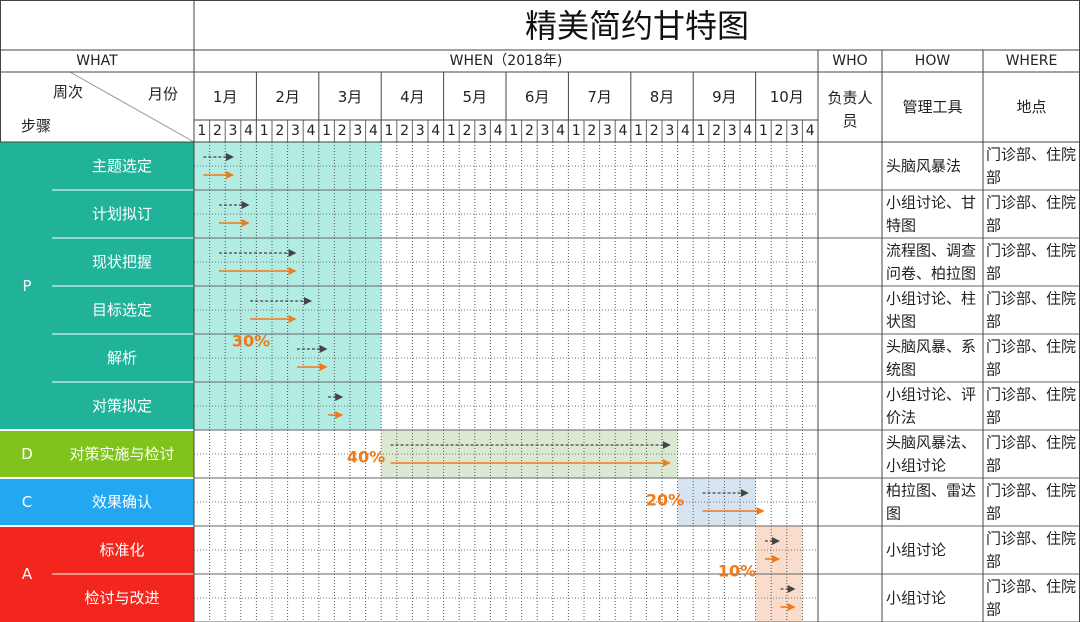  What do you see at coordinates (122, 358) in the screenshot?
I see `task-name: 解析` at bounding box center [122, 358].